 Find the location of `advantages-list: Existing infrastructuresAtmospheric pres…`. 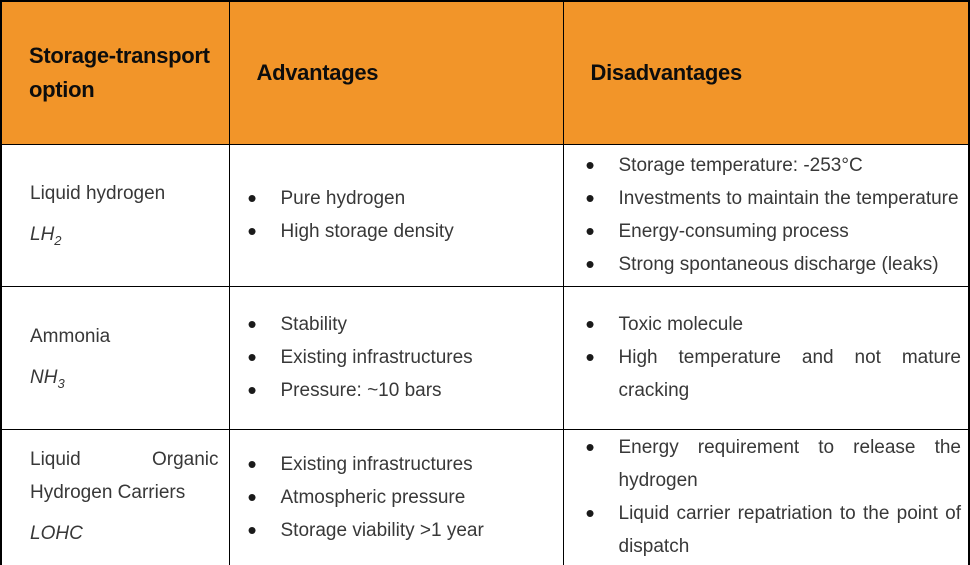

advantages-list: Existing infrastructuresAtmospheric pres… is located at coordinates (396, 497).